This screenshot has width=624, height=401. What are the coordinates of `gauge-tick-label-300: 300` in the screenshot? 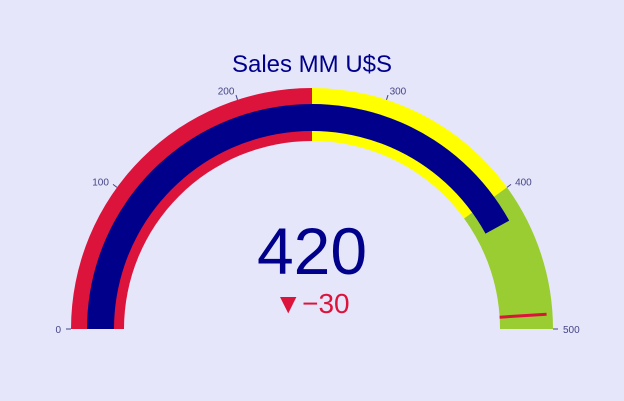 It's located at (398, 91).